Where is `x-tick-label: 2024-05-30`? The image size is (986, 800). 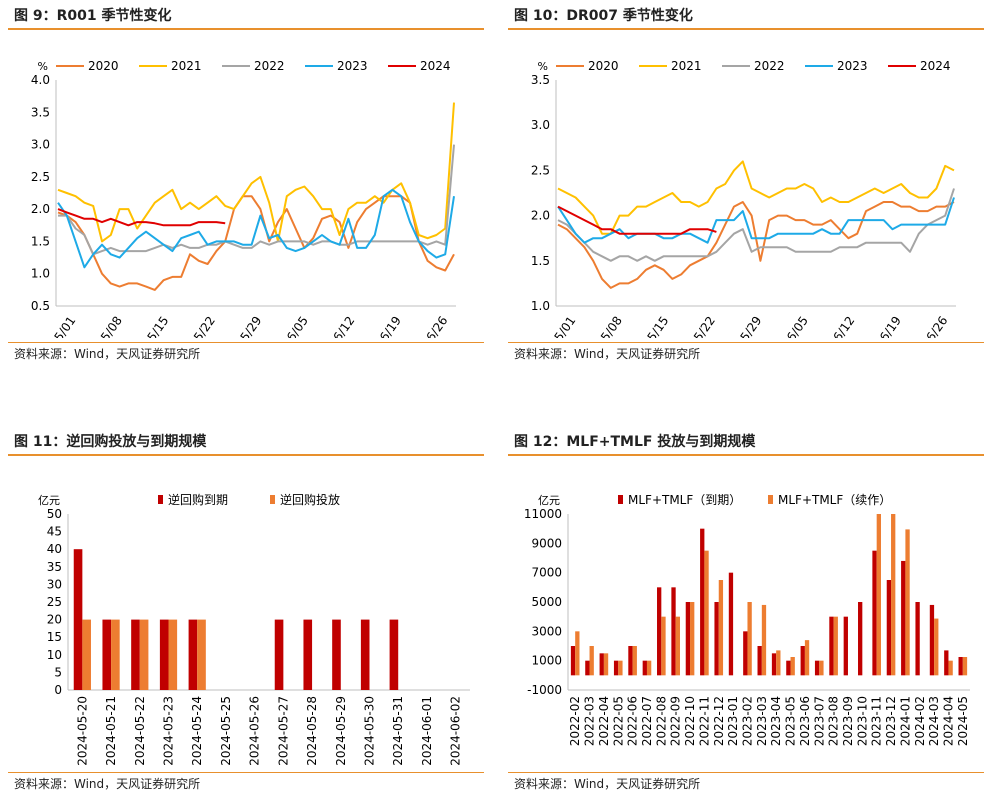 x-tick-label: 2024-05-30 is located at coordinates (370, 731).